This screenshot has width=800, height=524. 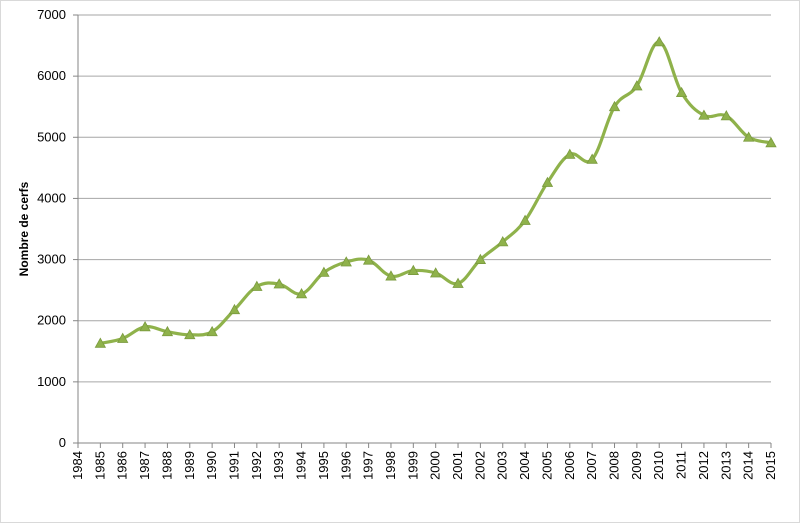 I want to click on x-tick-label: 1987, so click(x=144, y=465).